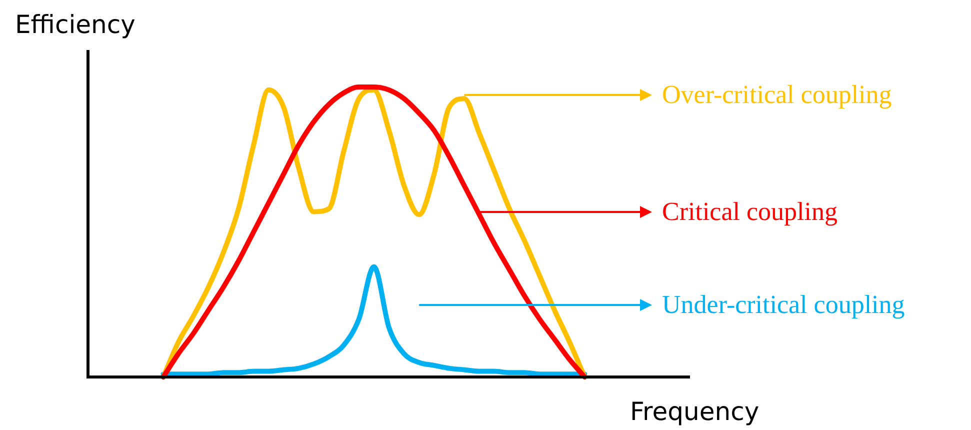 The height and width of the screenshot is (430, 971). Describe the element at coordinates (783, 304) in the screenshot. I see `legend-label: Under-critical coupling` at that location.